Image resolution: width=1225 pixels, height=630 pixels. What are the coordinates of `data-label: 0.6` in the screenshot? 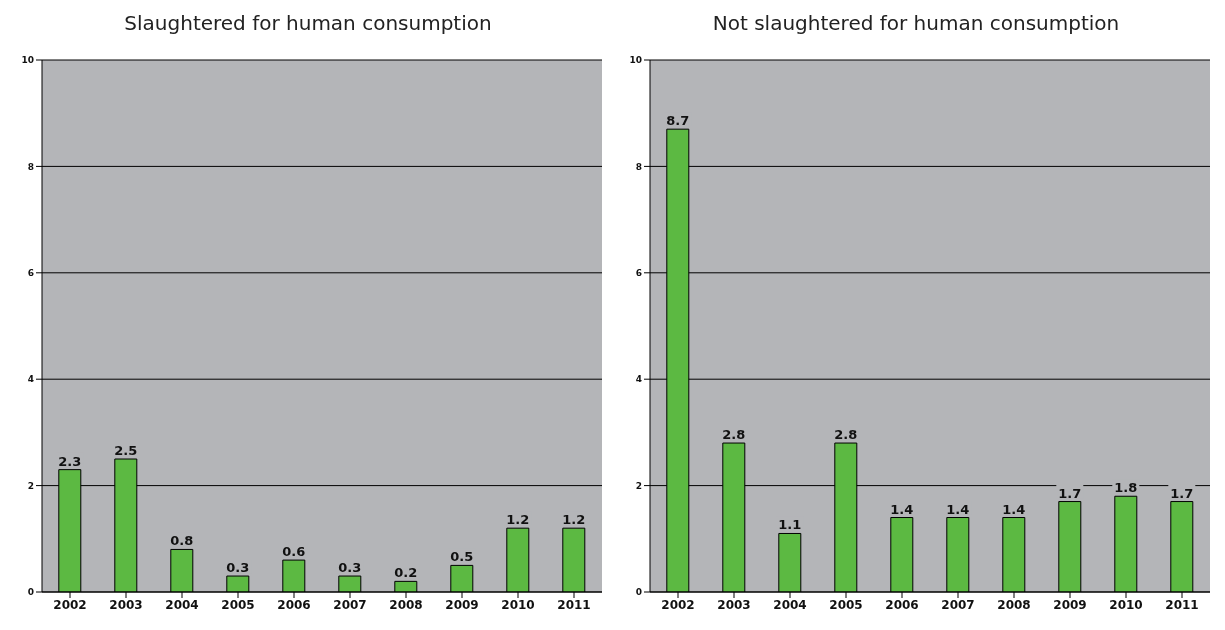 It's located at (294, 552).